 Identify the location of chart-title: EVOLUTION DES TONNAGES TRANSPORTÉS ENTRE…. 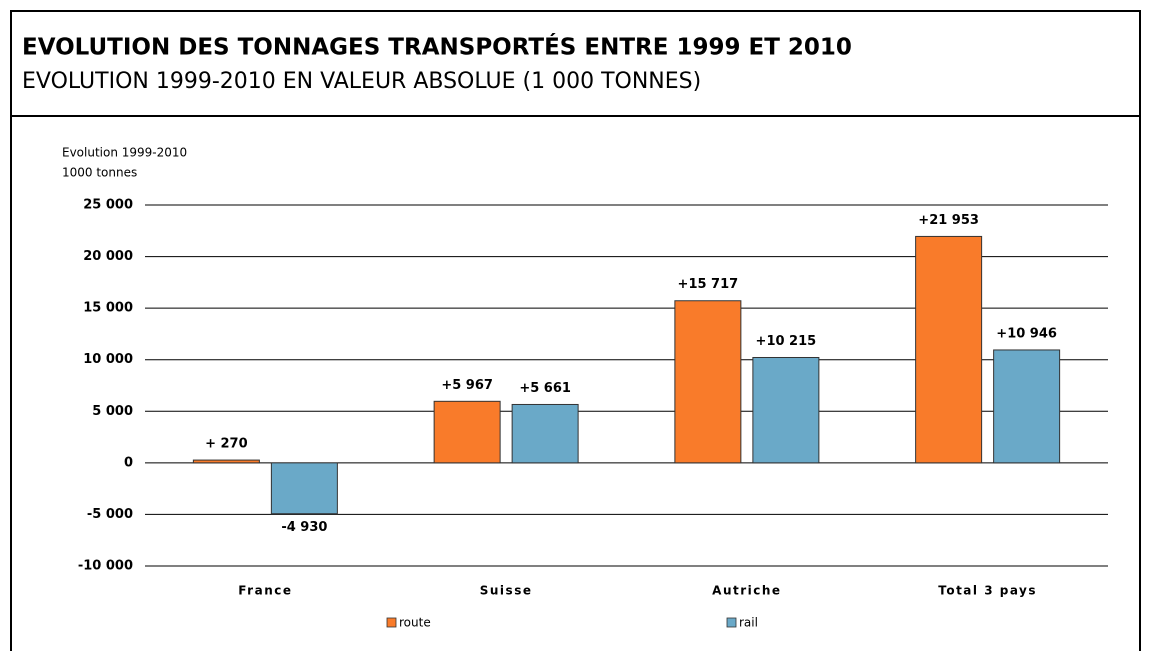
(437, 47).